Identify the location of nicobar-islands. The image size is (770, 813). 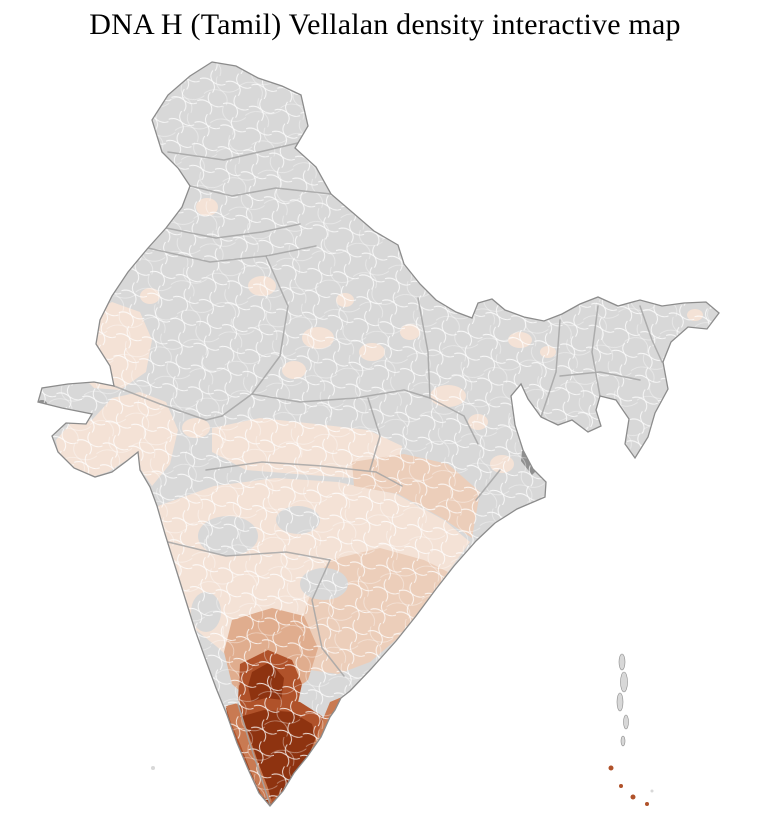
(631, 786).